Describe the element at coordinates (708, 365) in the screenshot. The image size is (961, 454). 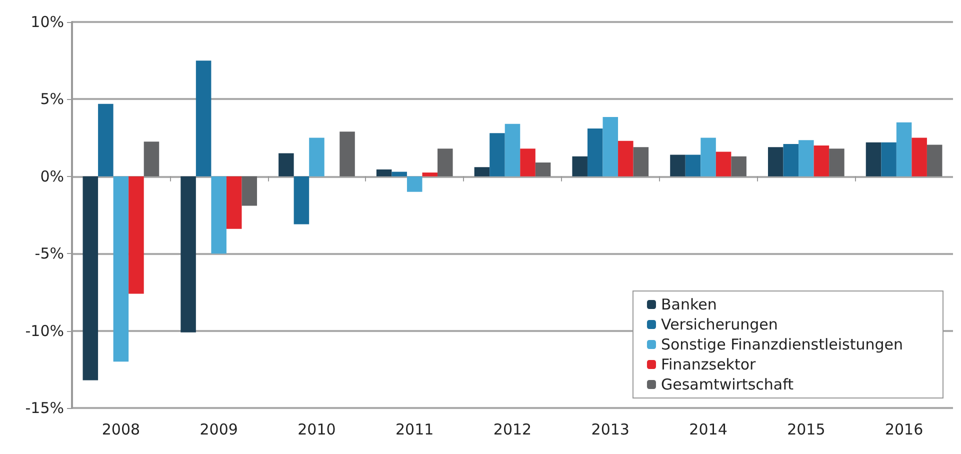
I see `legend-label: Finanzsektor` at that location.